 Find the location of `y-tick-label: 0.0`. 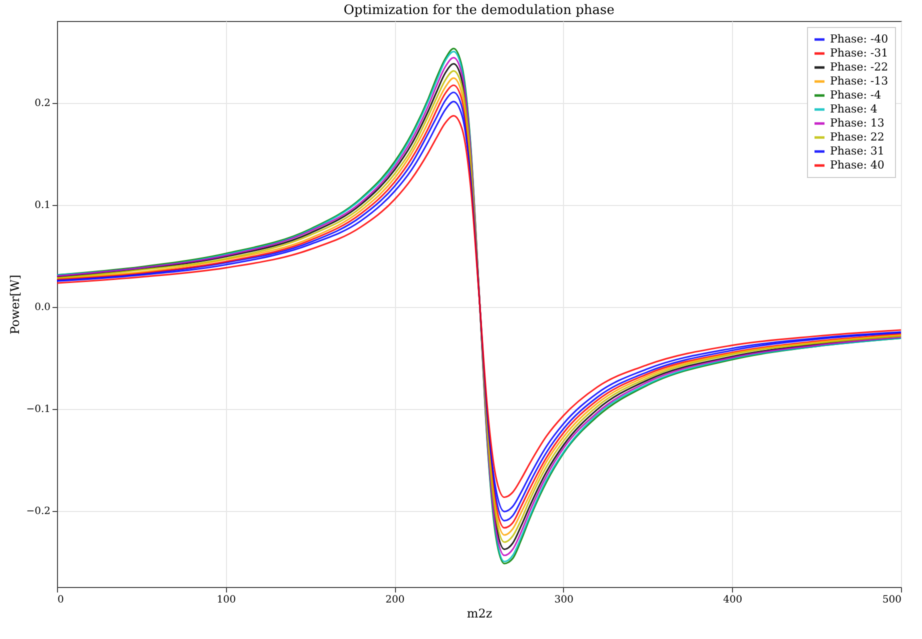

y-tick-label: 0.0 is located at coordinates (42, 308).